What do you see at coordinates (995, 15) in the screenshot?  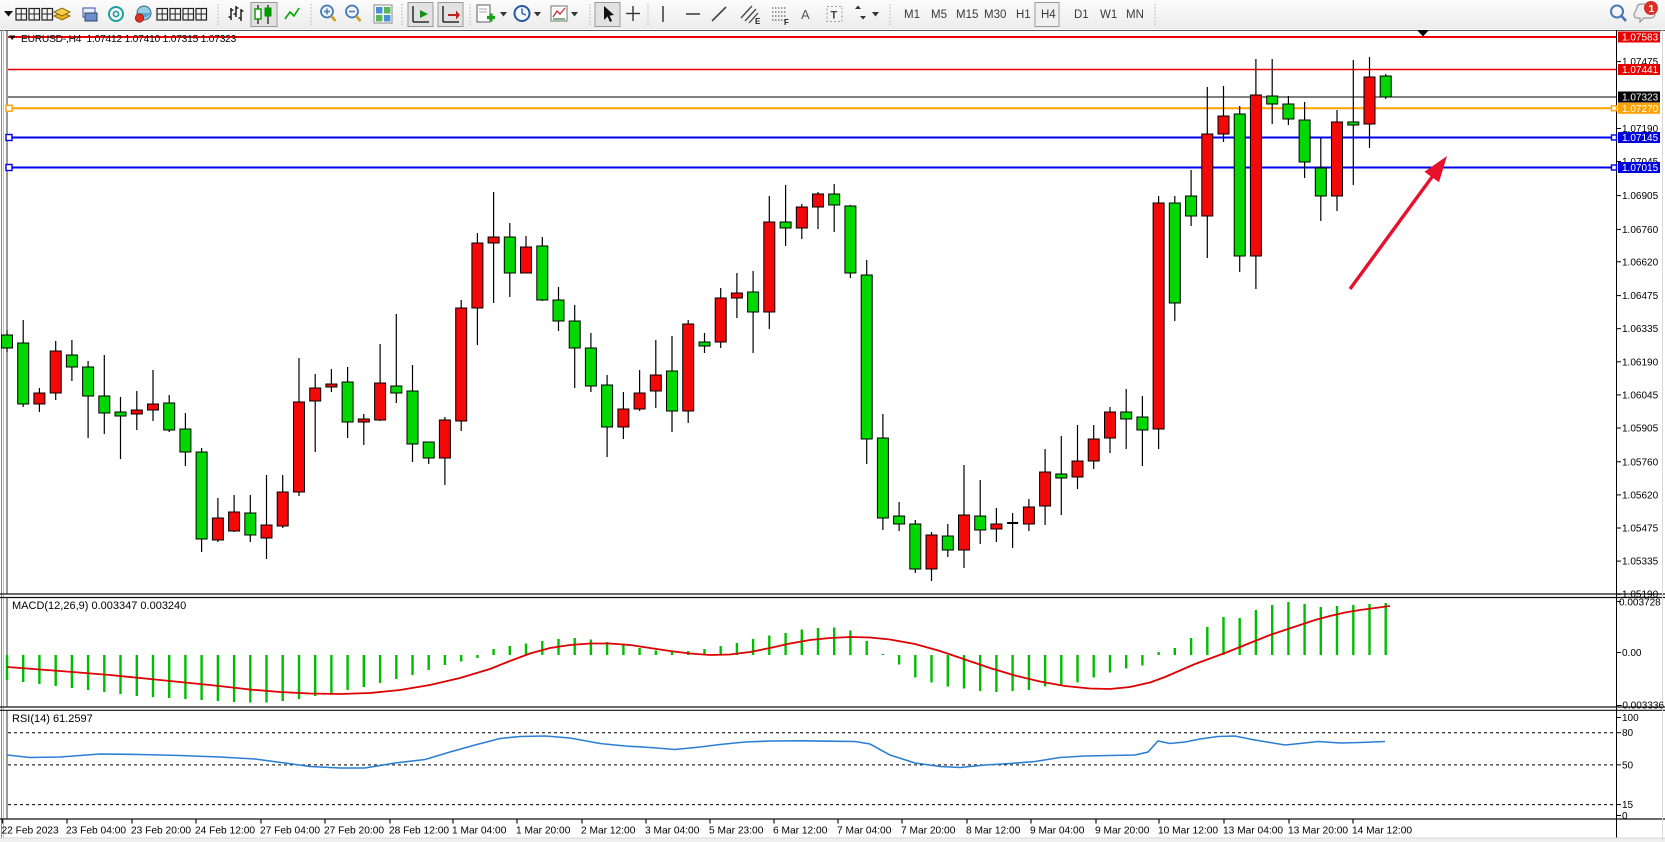 I see `svg-text: M30` at bounding box center [995, 15].